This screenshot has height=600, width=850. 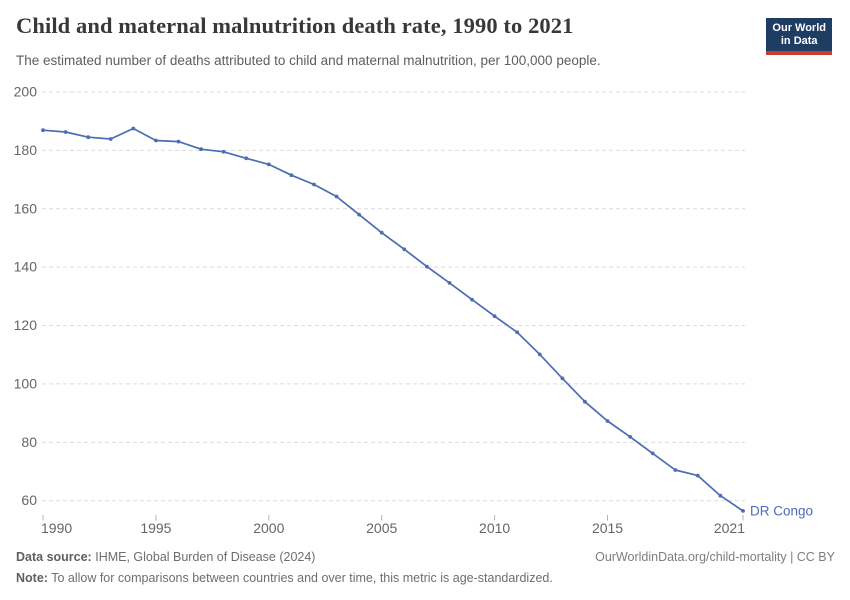 I want to click on x-axis-tick-label: 1990, so click(x=56, y=528).